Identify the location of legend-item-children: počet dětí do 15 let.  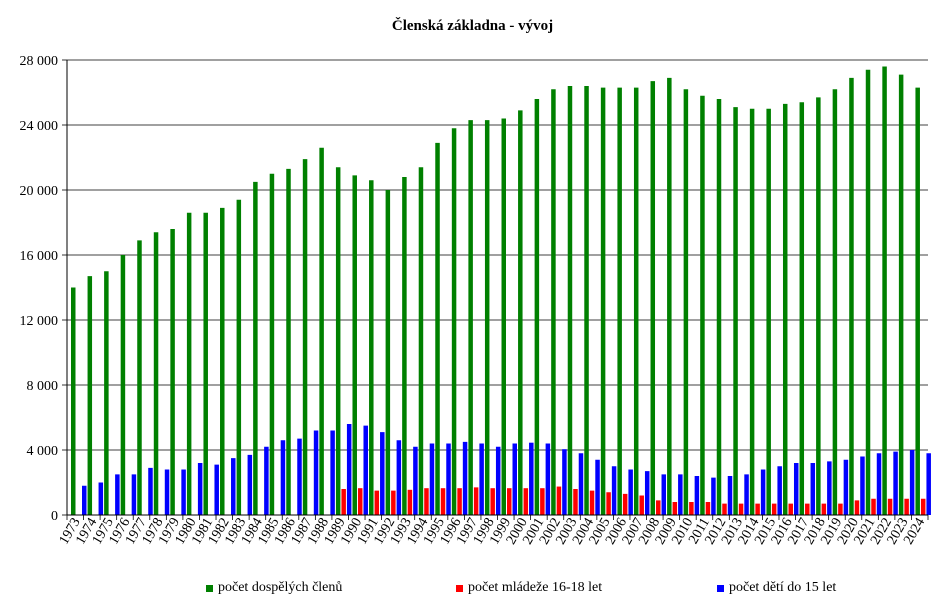
(776, 588).